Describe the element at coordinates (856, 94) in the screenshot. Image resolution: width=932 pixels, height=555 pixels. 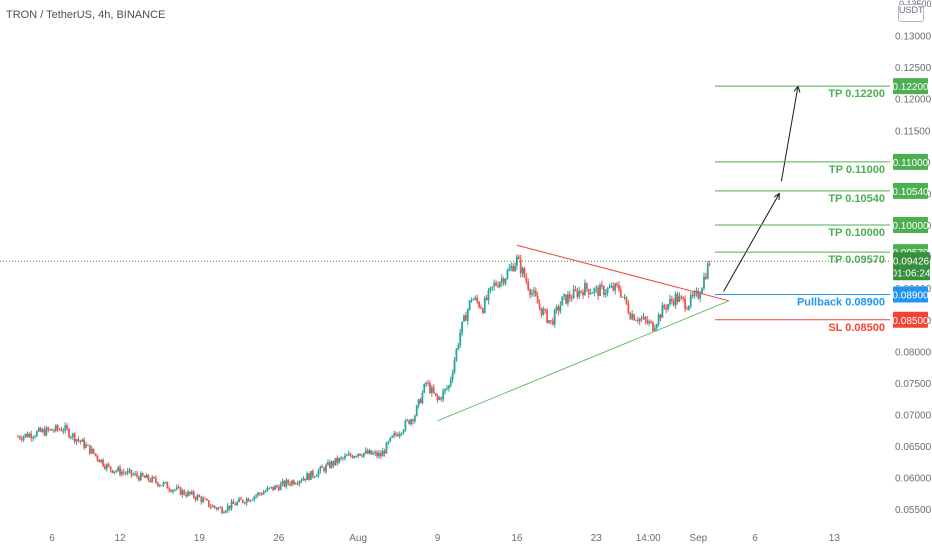
I see `level-label-tp: TP 0.12200` at that location.